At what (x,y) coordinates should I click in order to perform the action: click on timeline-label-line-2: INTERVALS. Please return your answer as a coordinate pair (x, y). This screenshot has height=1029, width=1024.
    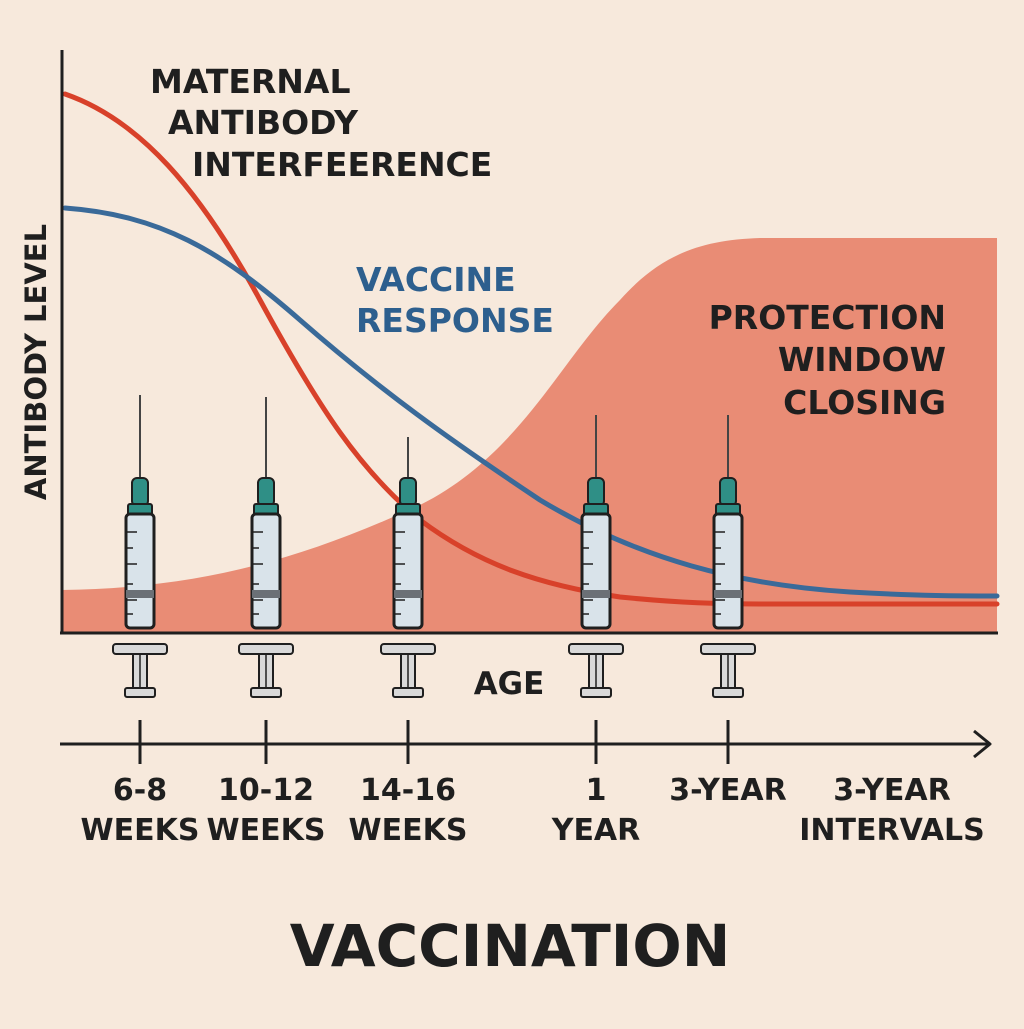
    Looking at the image, I should click on (891, 830).